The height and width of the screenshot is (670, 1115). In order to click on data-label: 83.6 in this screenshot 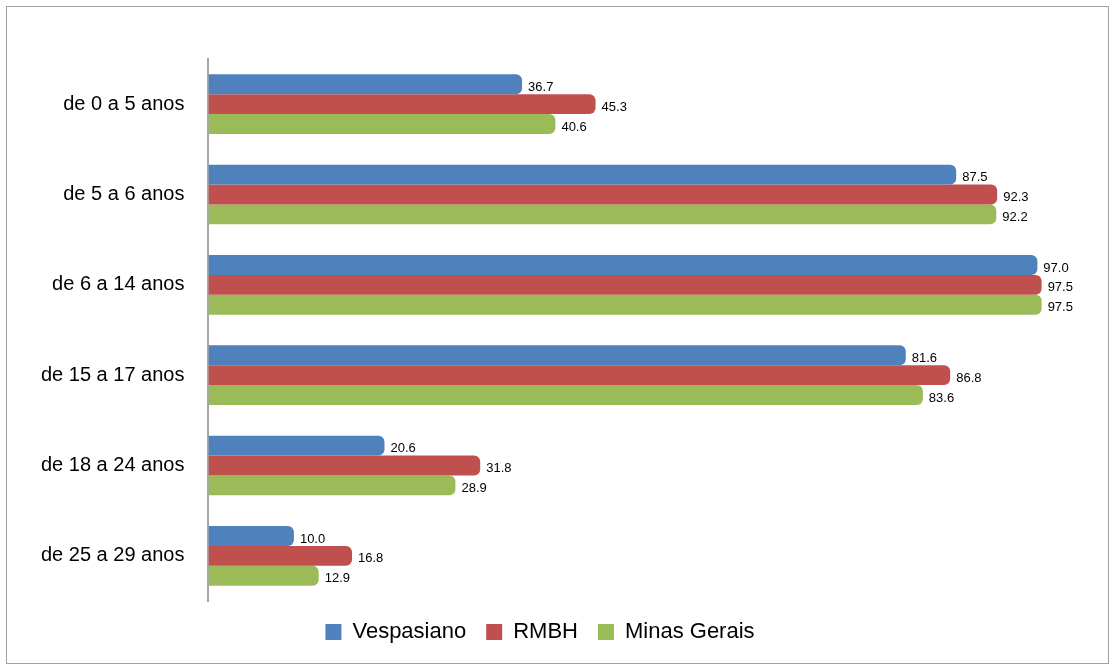, I will do `click(941, 397)`.